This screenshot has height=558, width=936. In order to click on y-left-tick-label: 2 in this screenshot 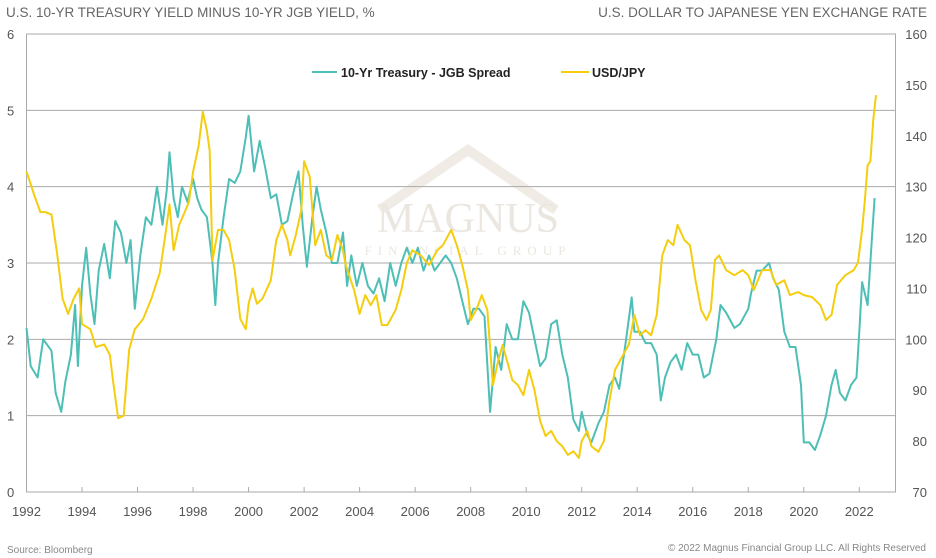, I will do `click(10, 339)`.